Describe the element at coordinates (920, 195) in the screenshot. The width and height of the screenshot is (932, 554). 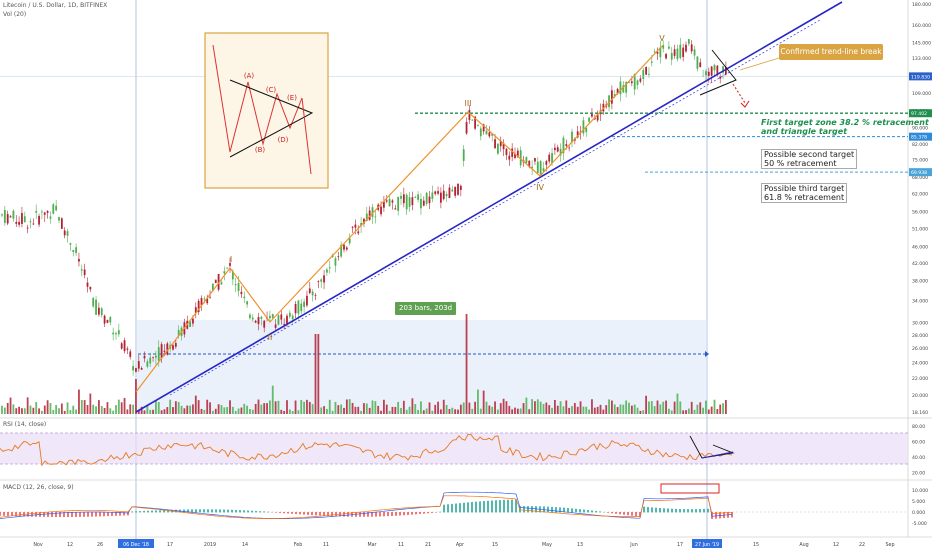
I see `price-tick: 62.000` at that location.